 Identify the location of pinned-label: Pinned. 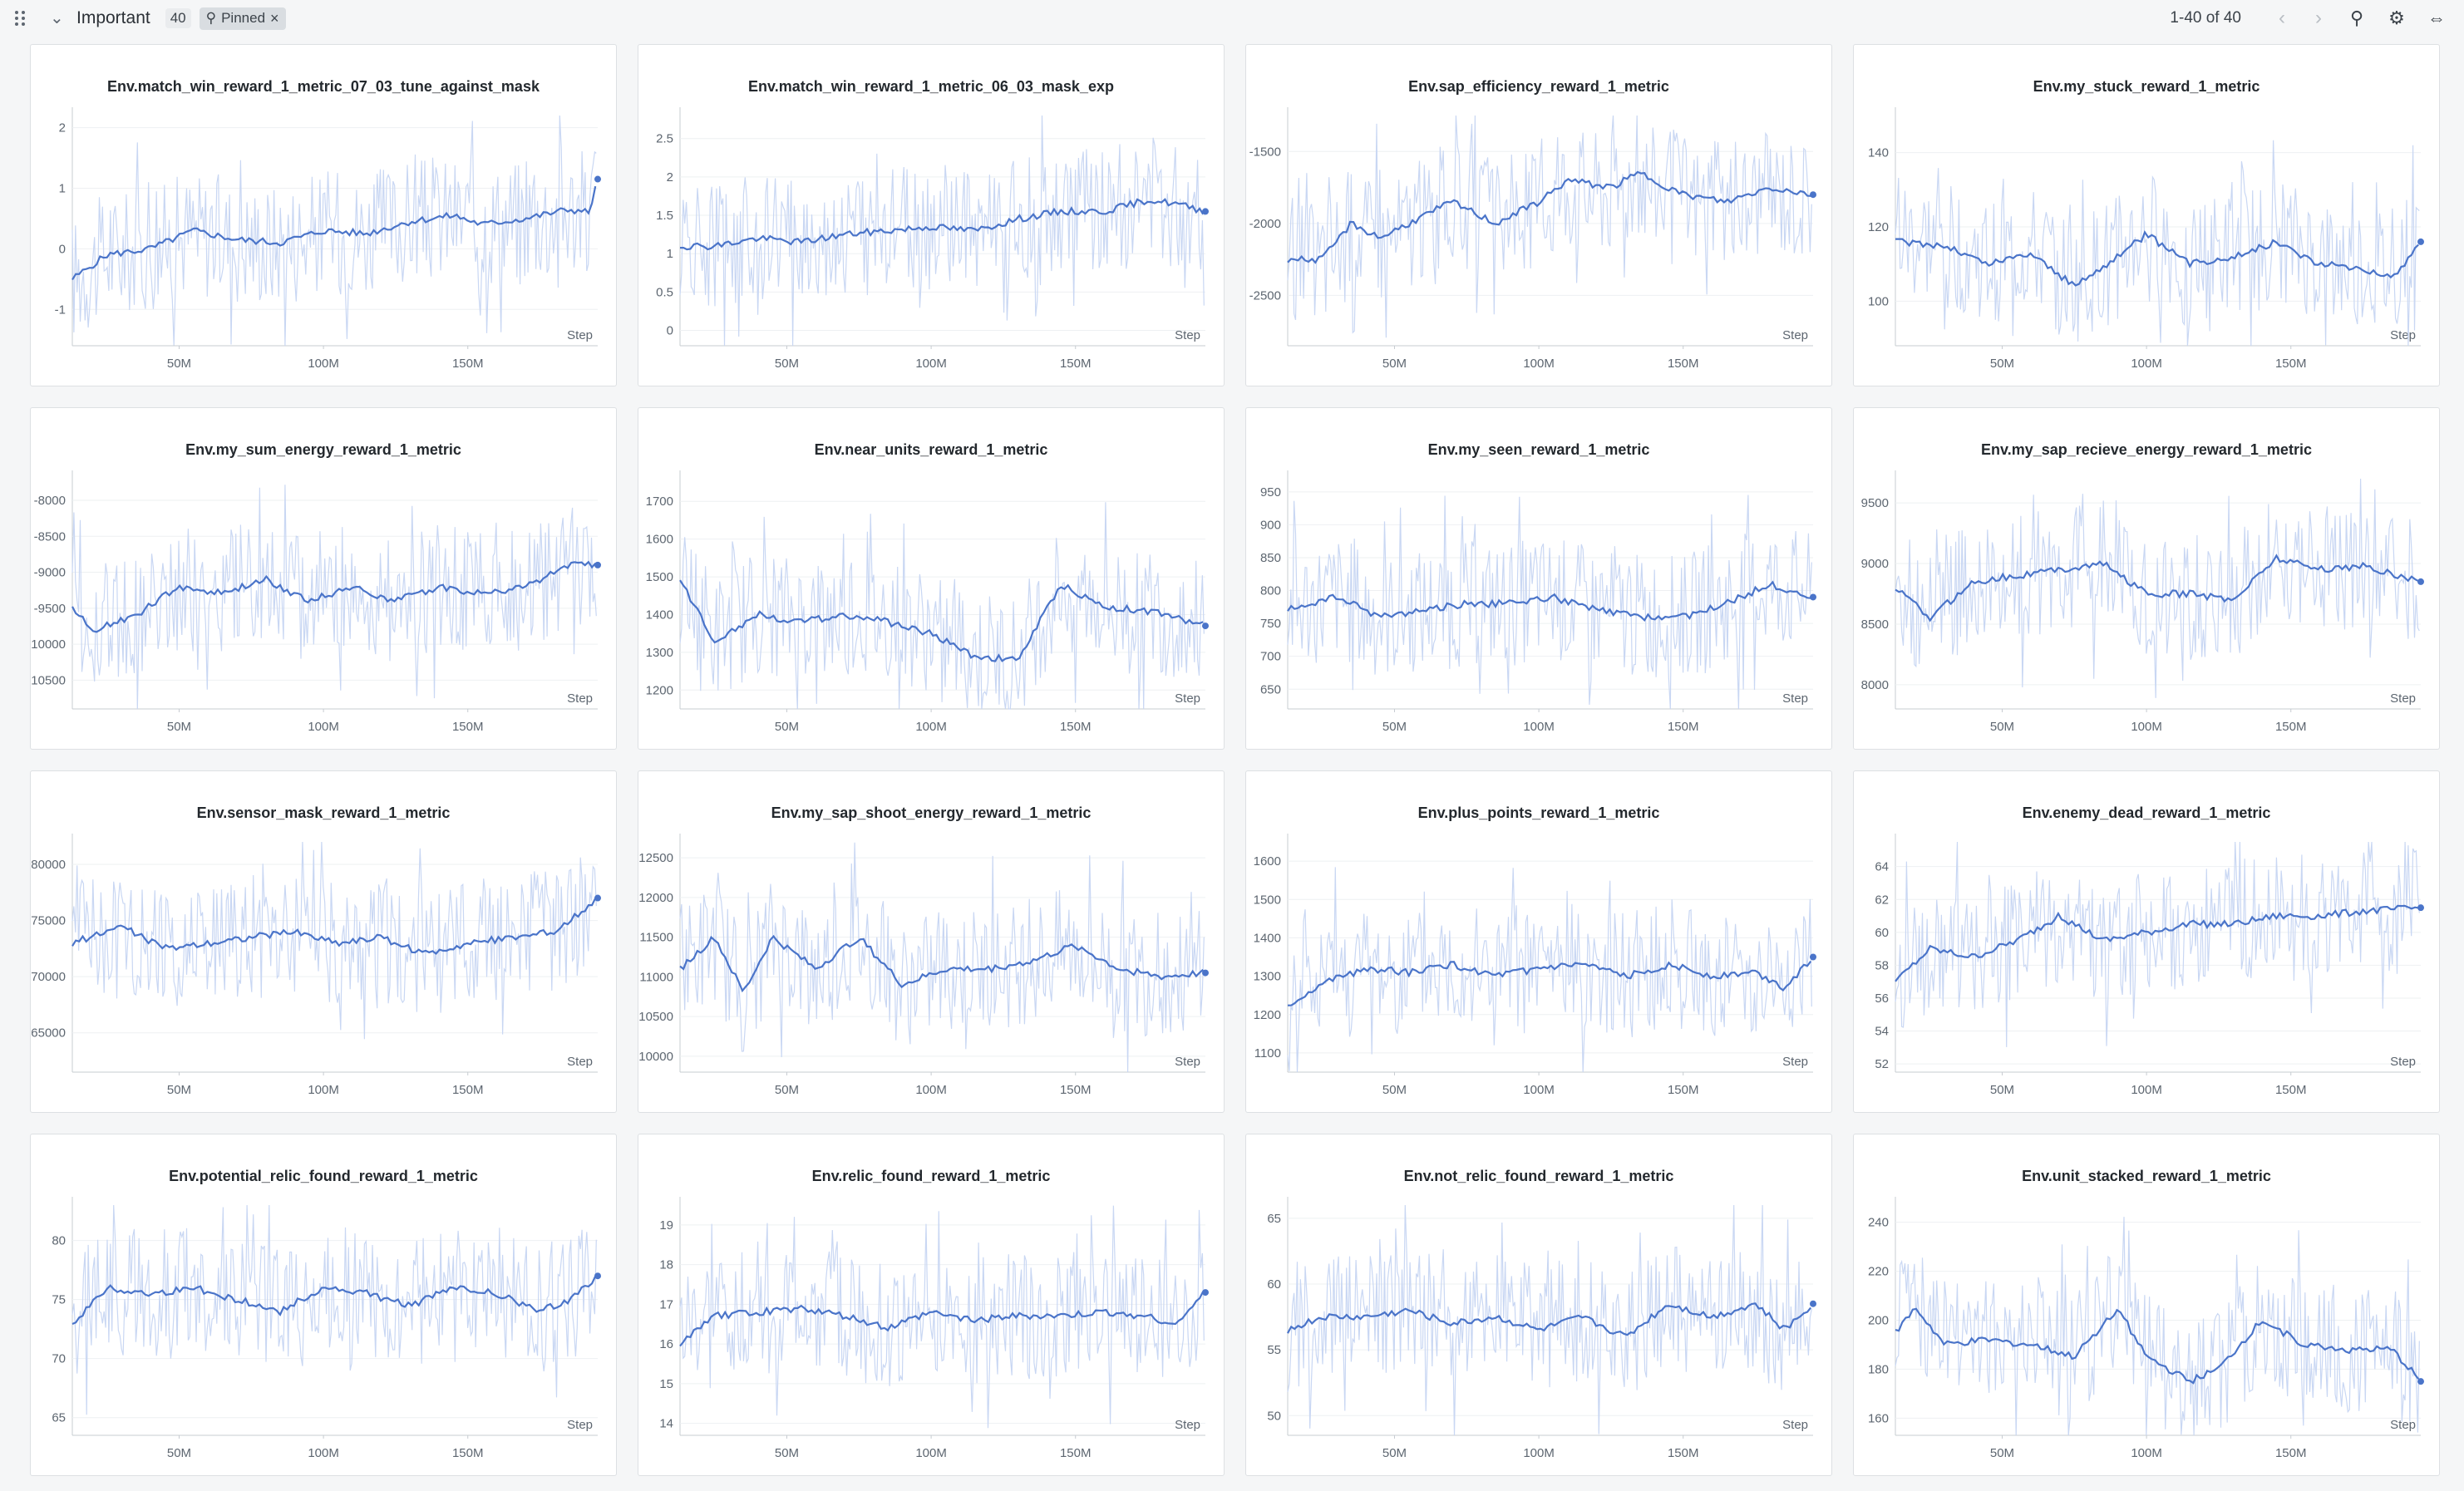
(244, 18).